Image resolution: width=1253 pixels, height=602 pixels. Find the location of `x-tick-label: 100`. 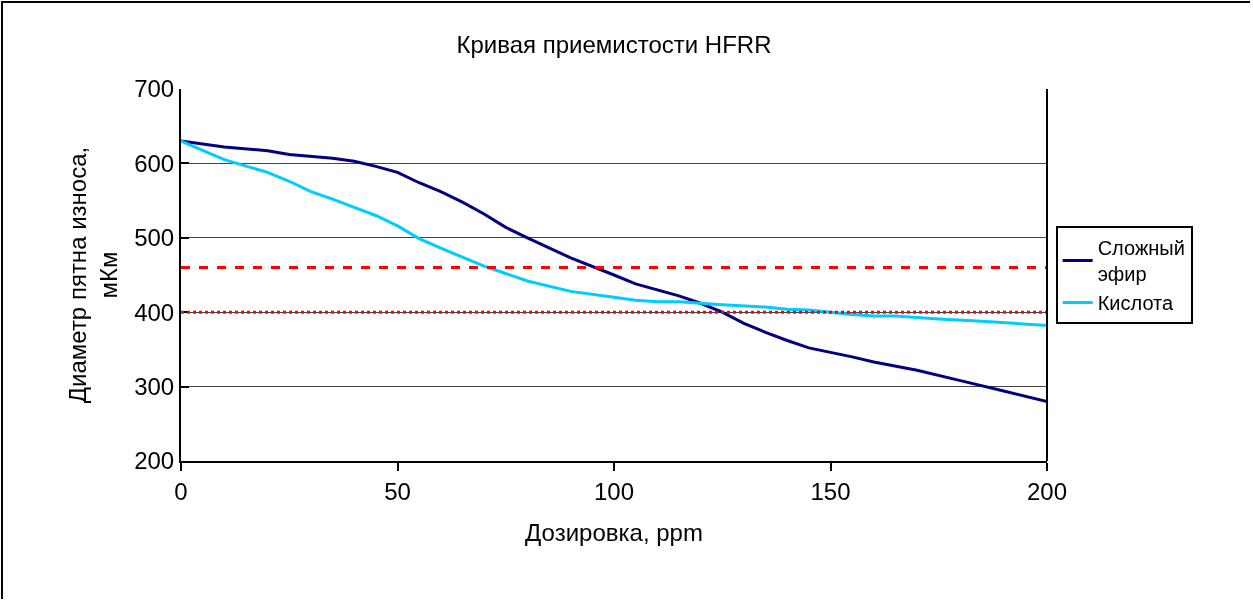

x-tick-label: 100 is located at coordinates (614, 491).